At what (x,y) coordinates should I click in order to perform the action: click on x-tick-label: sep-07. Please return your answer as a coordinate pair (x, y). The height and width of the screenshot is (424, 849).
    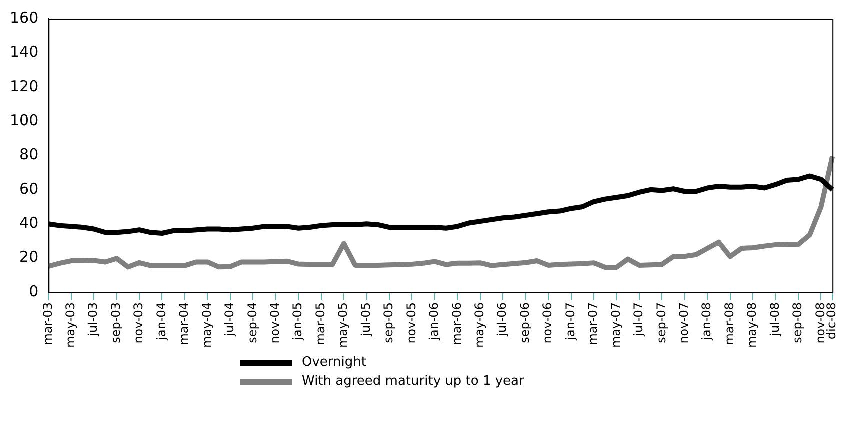
    Looking at the image, I should click on (661, 323).